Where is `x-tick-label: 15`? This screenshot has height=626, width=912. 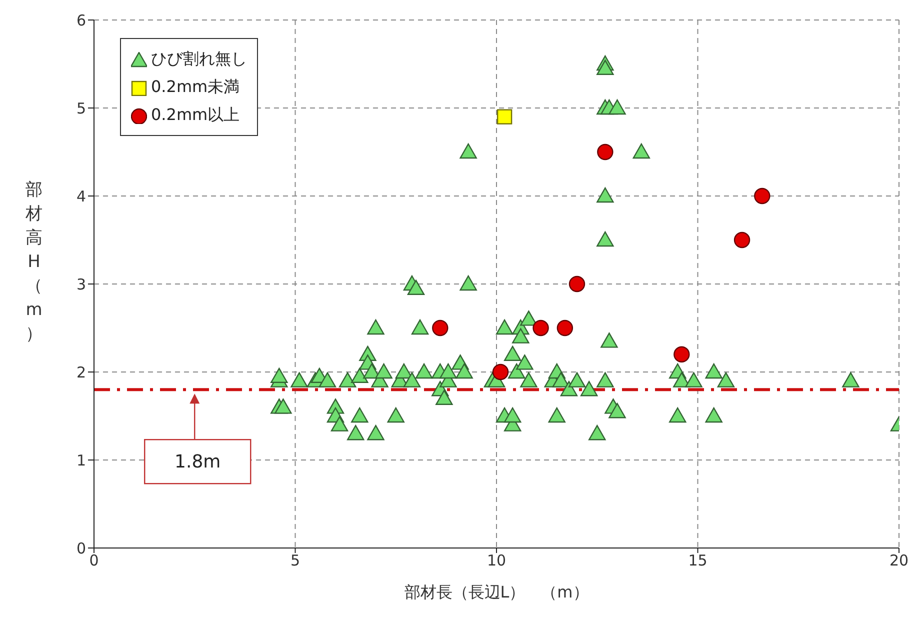 x-tick-label: 15 is located at coordinates (698, 561).